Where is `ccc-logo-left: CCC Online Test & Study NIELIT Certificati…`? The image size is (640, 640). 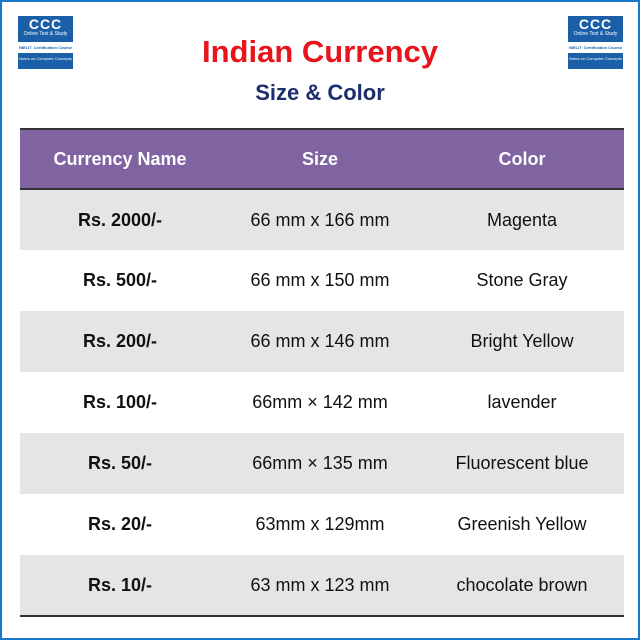
ccc-logo-left: CCC Online Test & Study NIELIT Certificati… is located at coordinates (45, 43).